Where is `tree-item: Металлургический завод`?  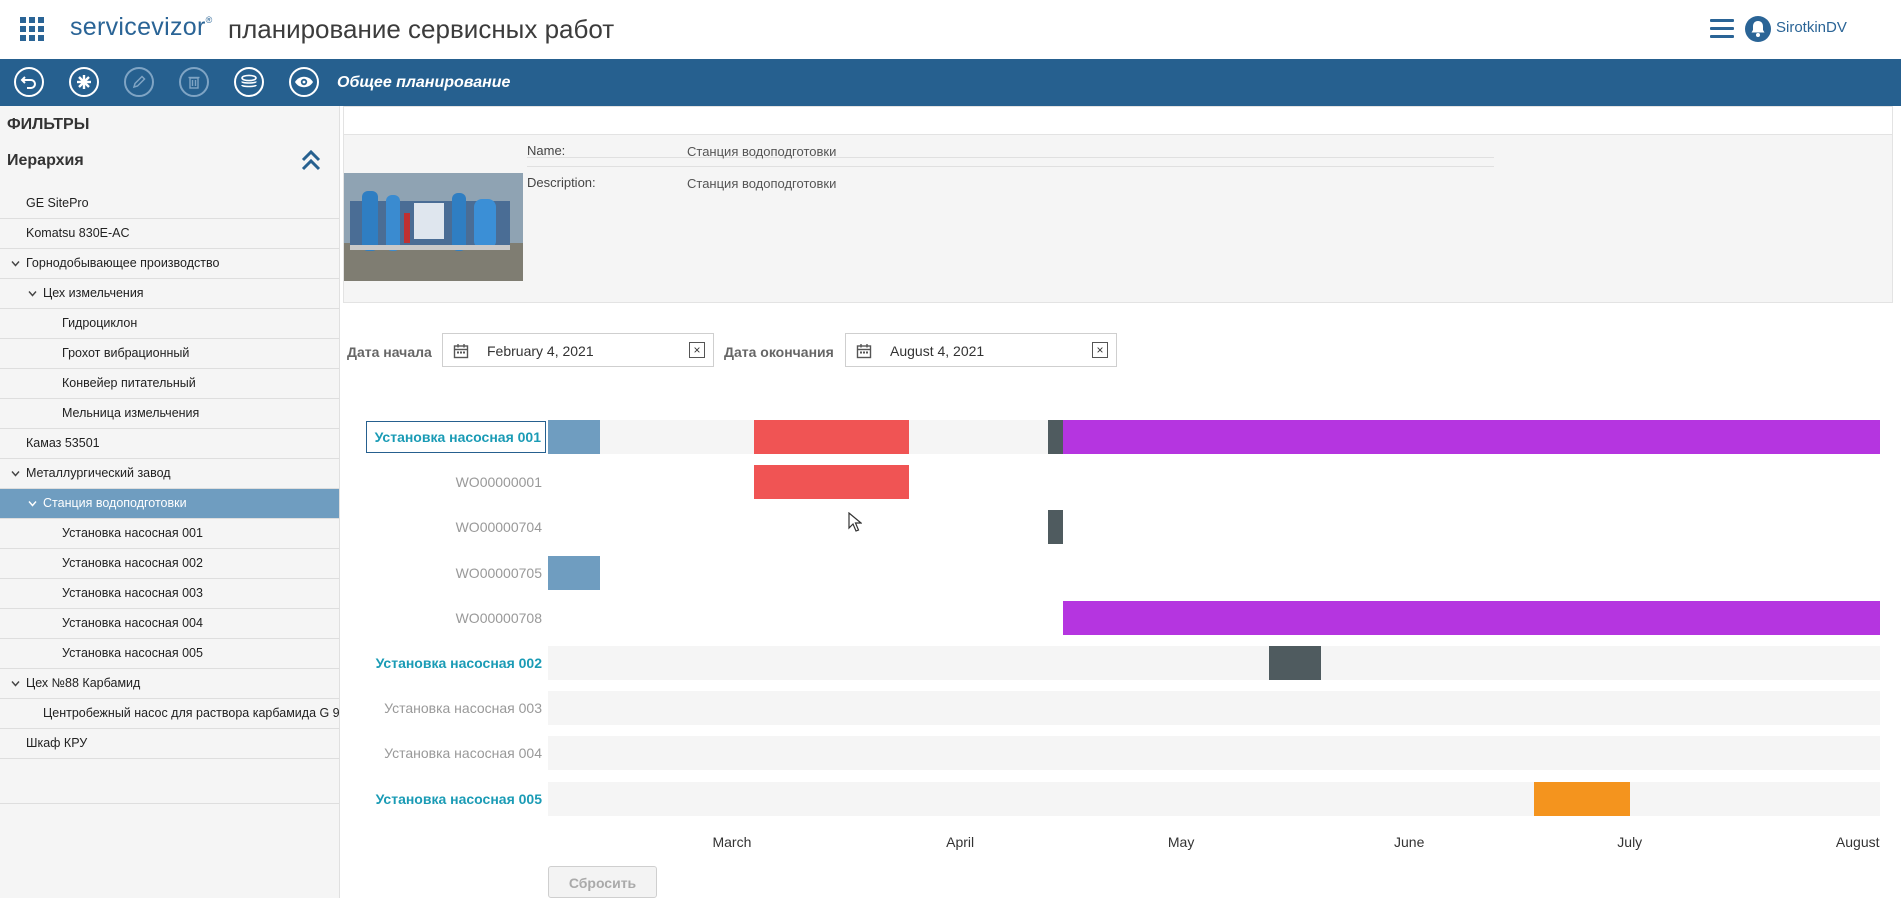
tree-item: Металлургический завод is located at coordinates (169, 474).